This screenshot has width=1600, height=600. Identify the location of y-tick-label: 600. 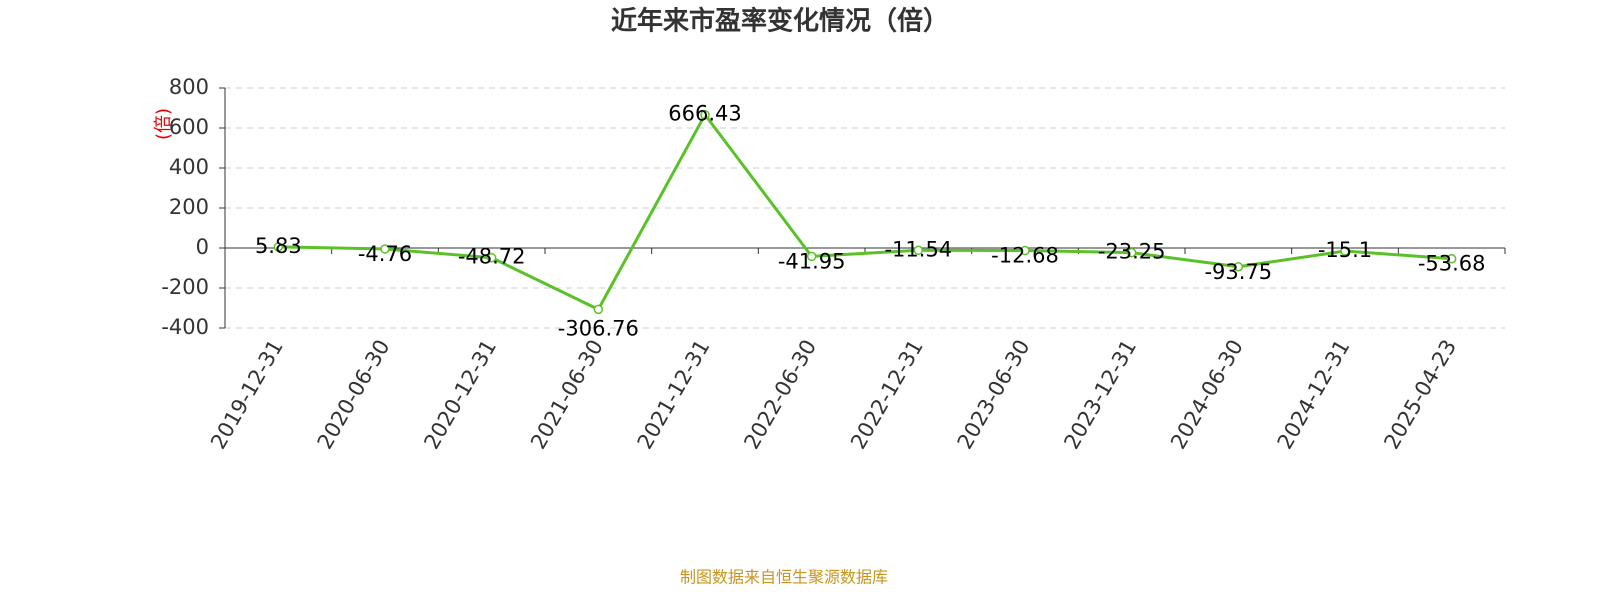
(189, 127).